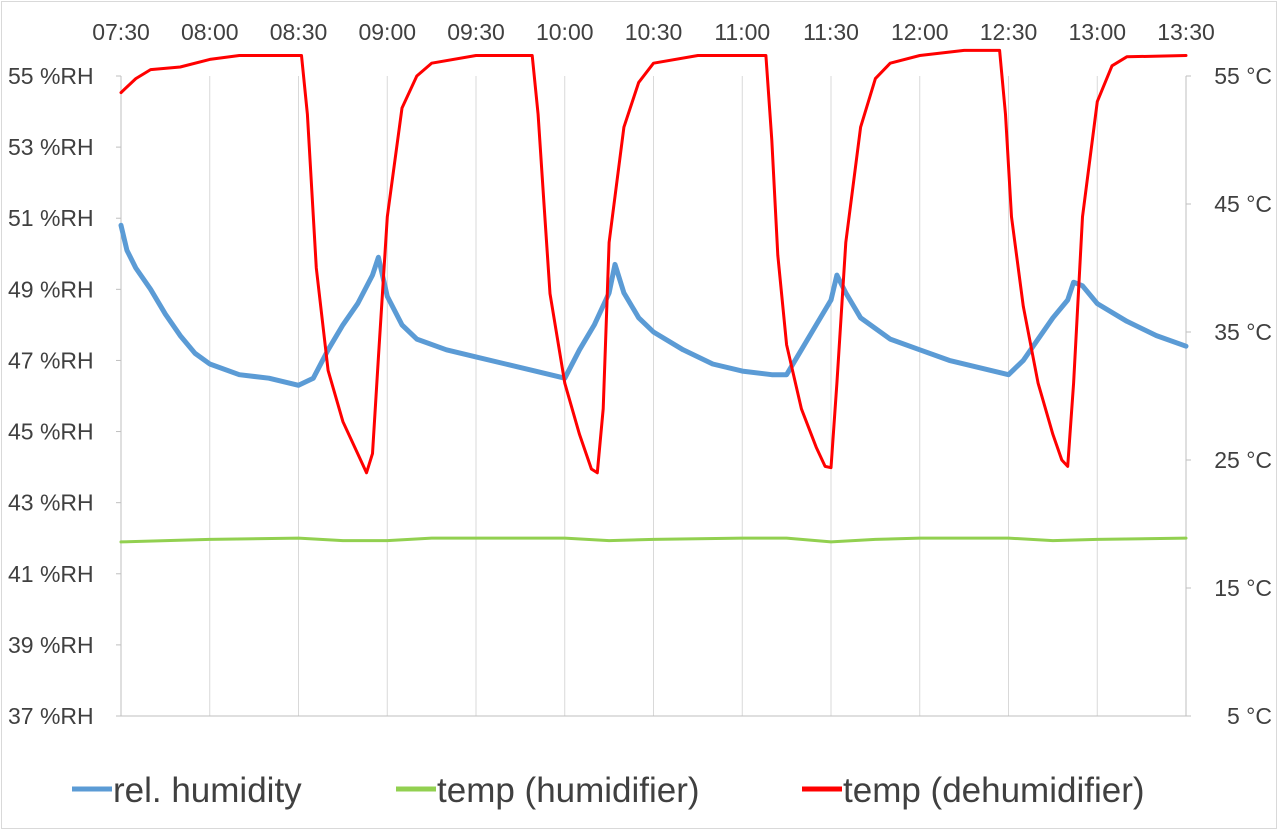  What do you see at coordinates (568, 790) in the screenshot?
I see `legend-label-1: temp (humidifier)` at bounding box center [568, 790].